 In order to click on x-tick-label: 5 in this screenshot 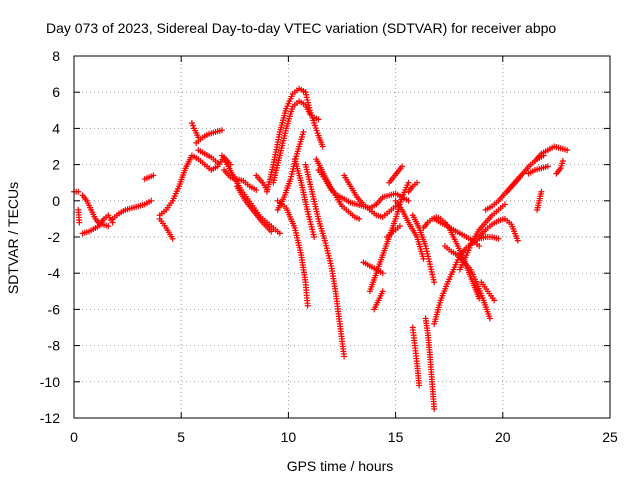, I will do `click(181, 437)`.